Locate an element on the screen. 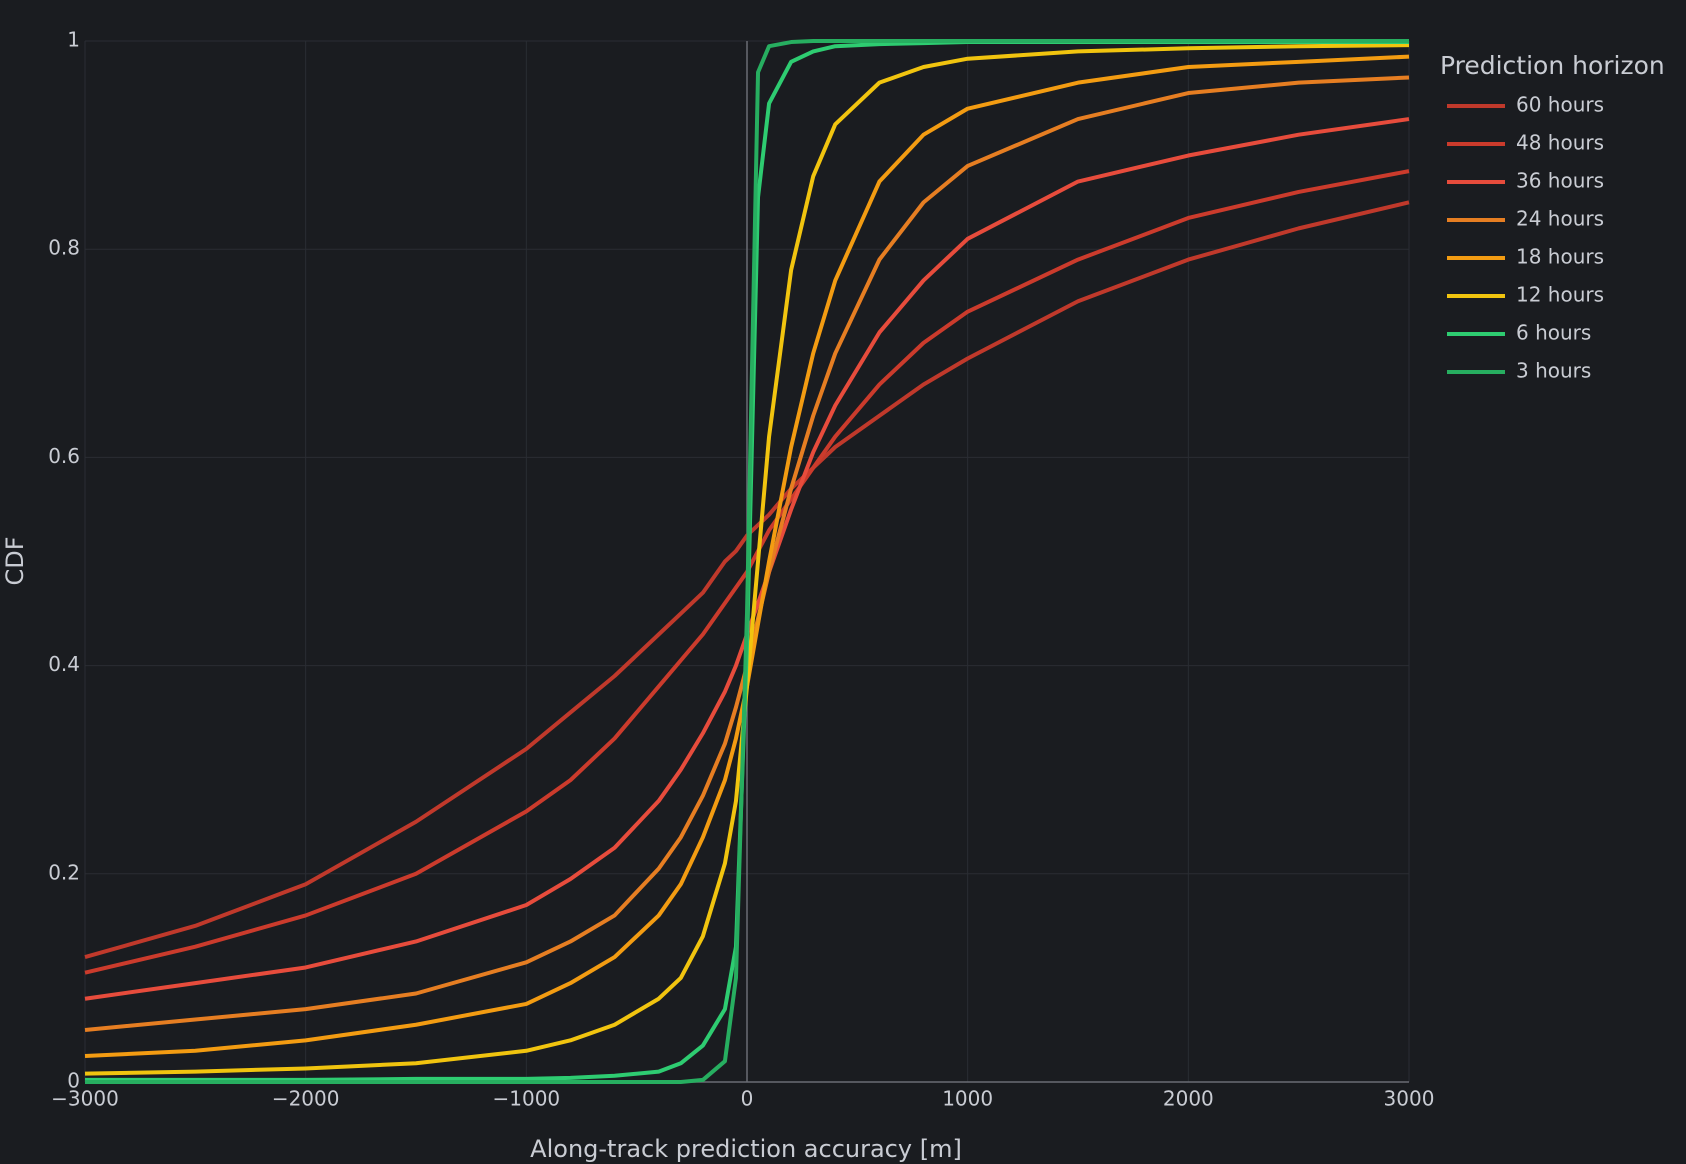 This screenshot has height=1164, width=1686. y-tick-label: 0.2 is located at coordinates (64, 872).